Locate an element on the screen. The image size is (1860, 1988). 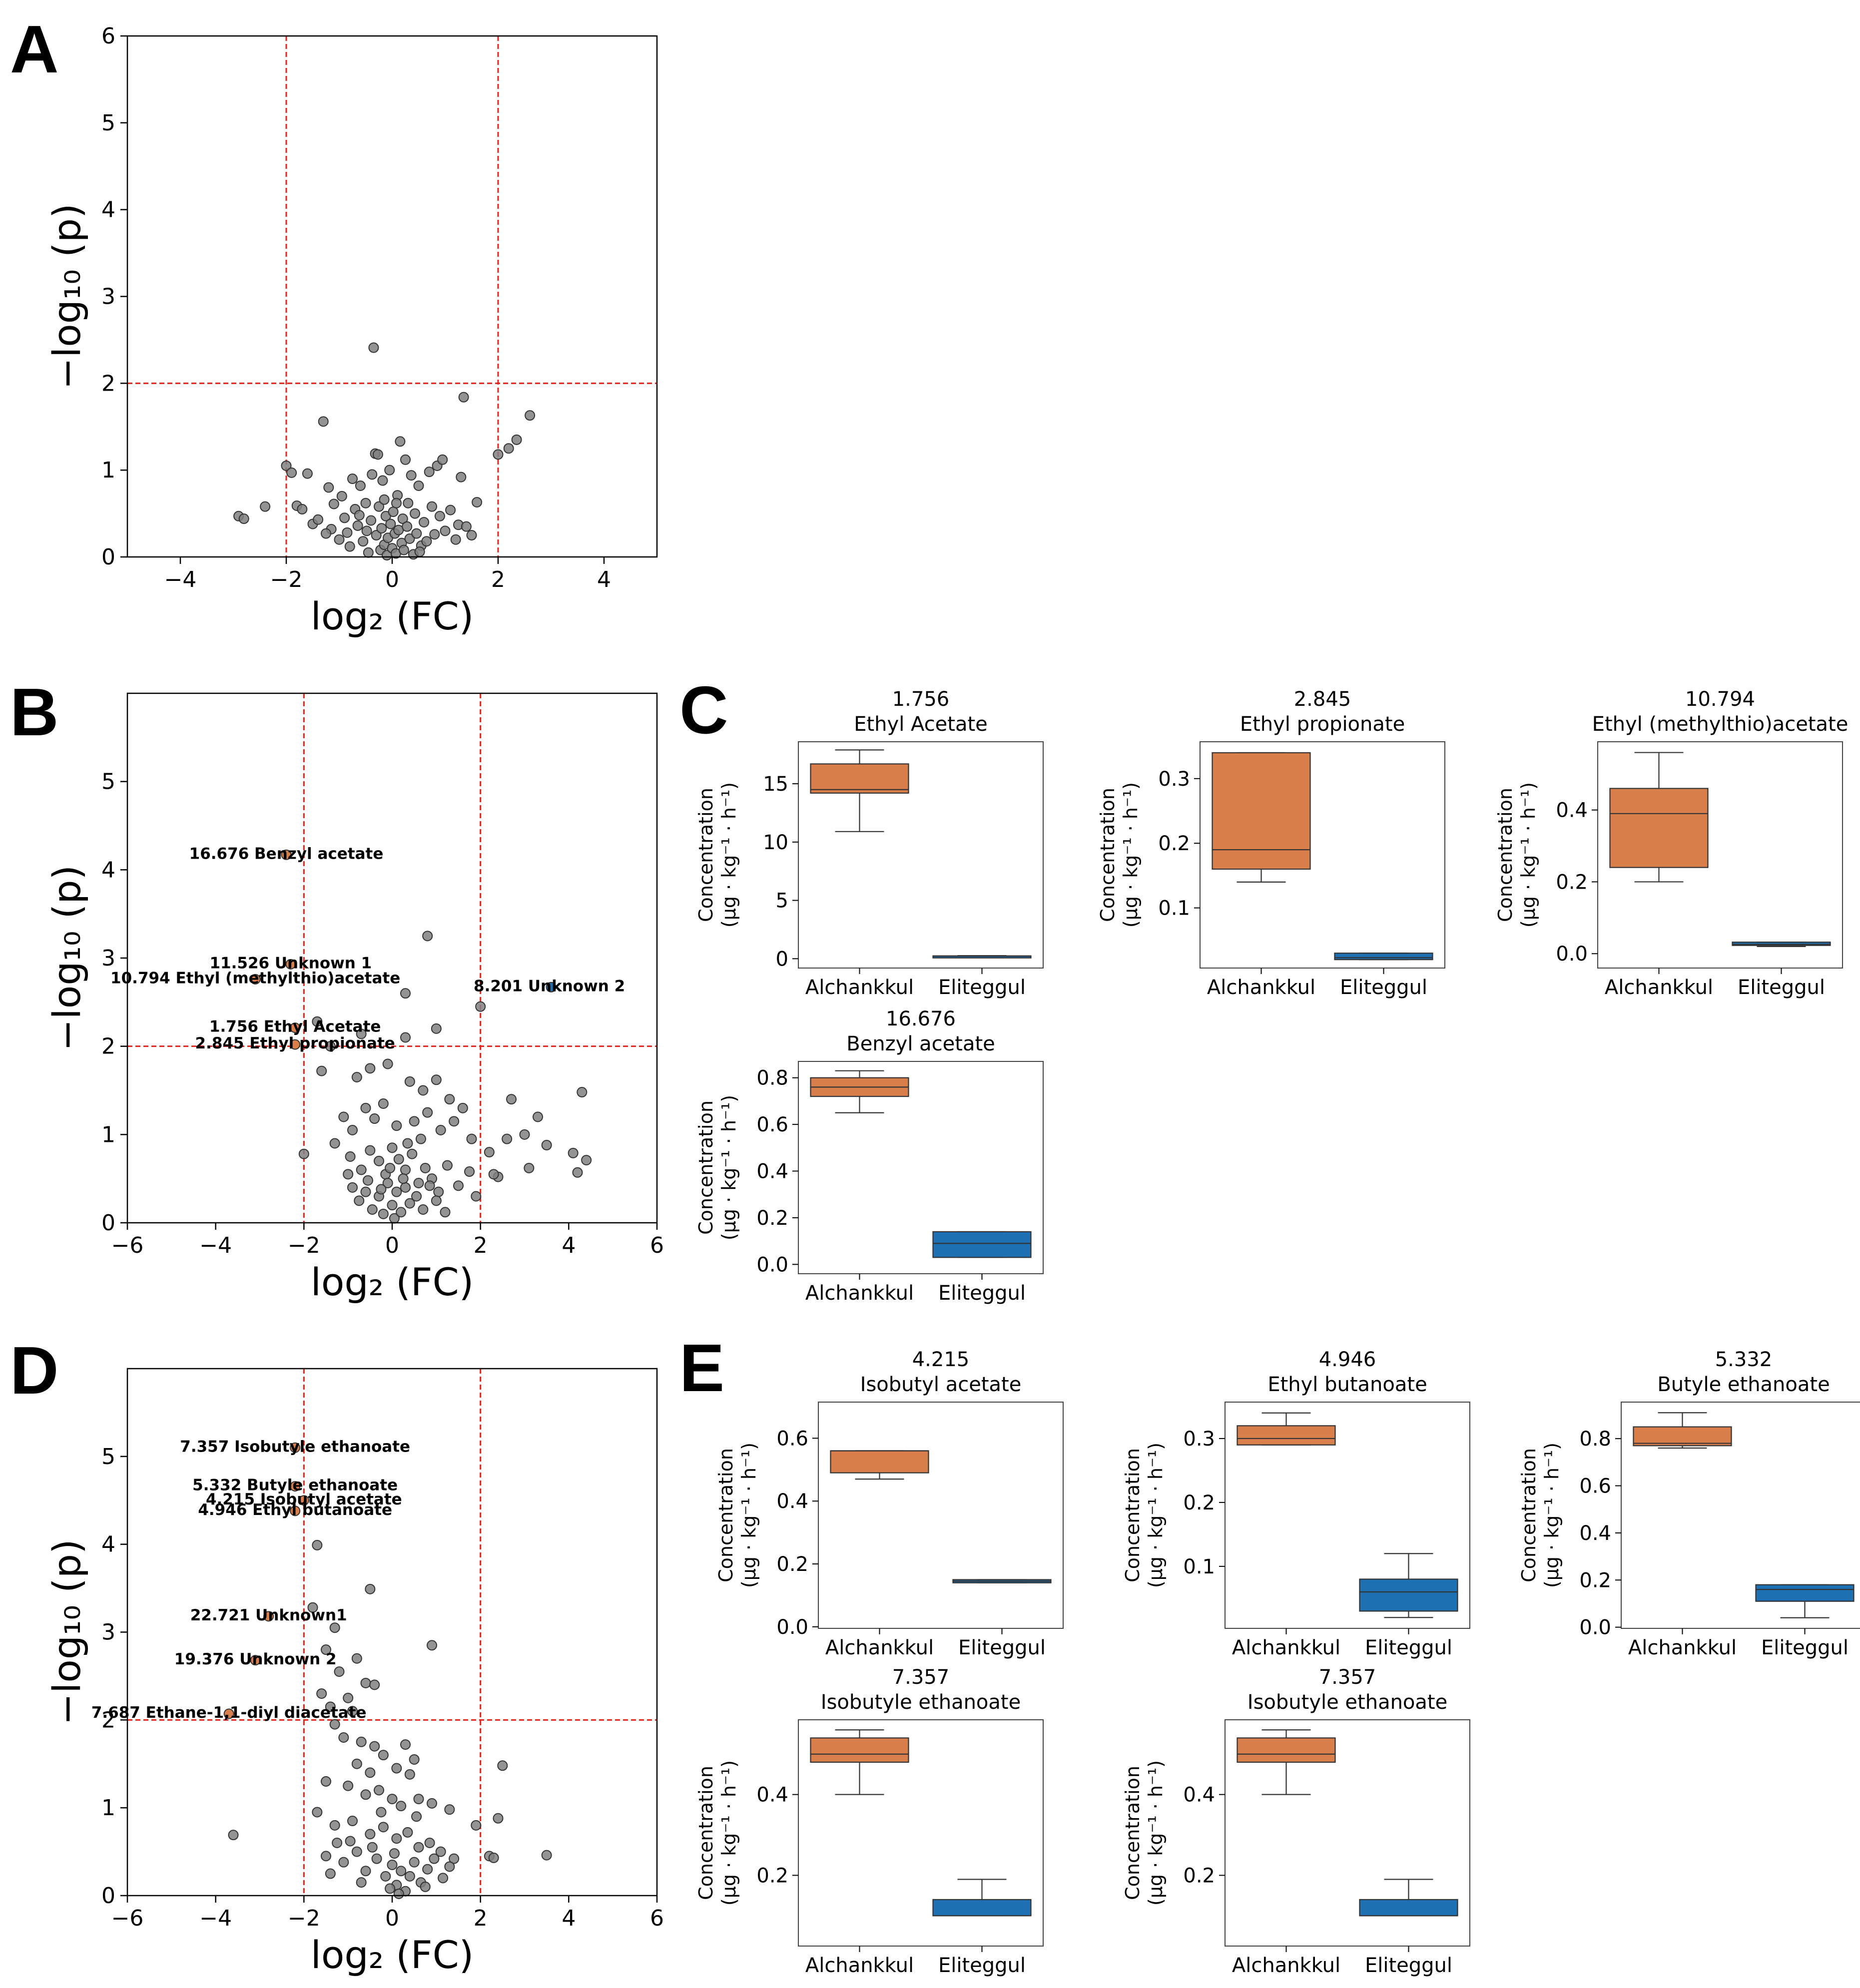
point-label: 7.687 Ethane-1,1-diyl diacetate is located at coordinates (229, 1713).